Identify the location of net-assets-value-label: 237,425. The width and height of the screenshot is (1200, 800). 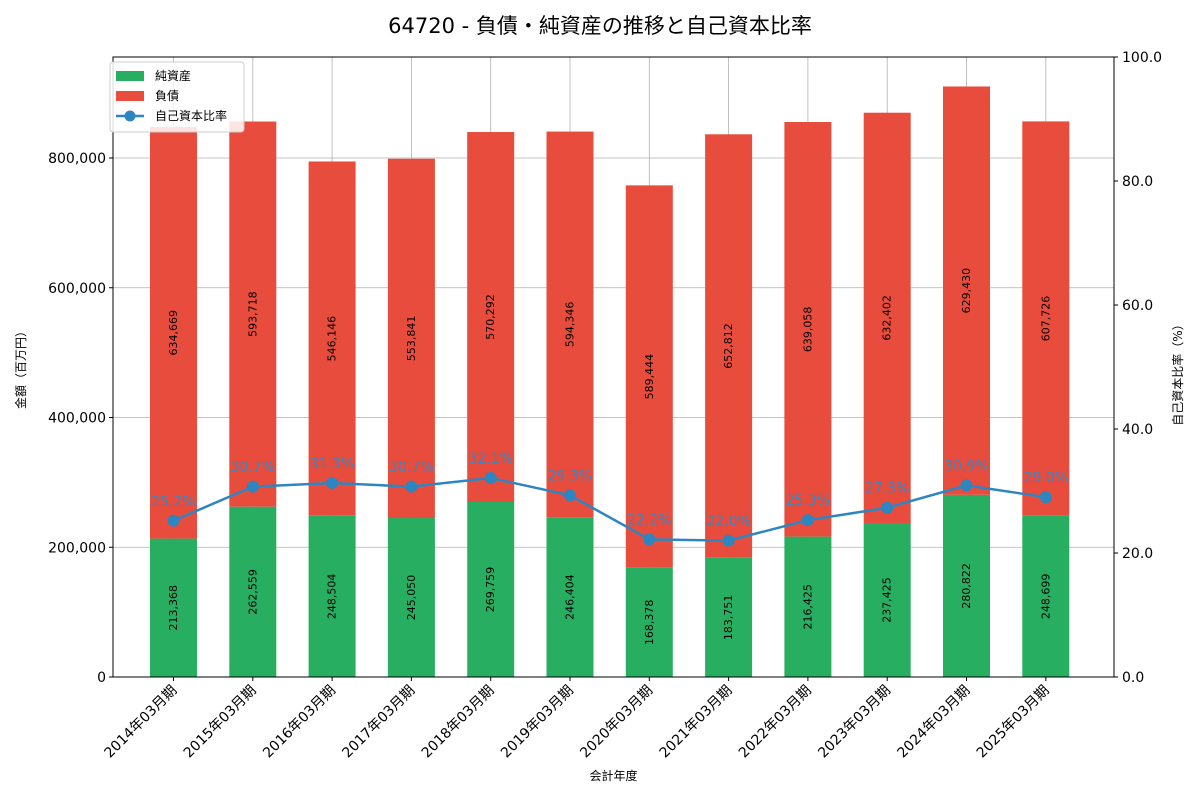
(887, 600).